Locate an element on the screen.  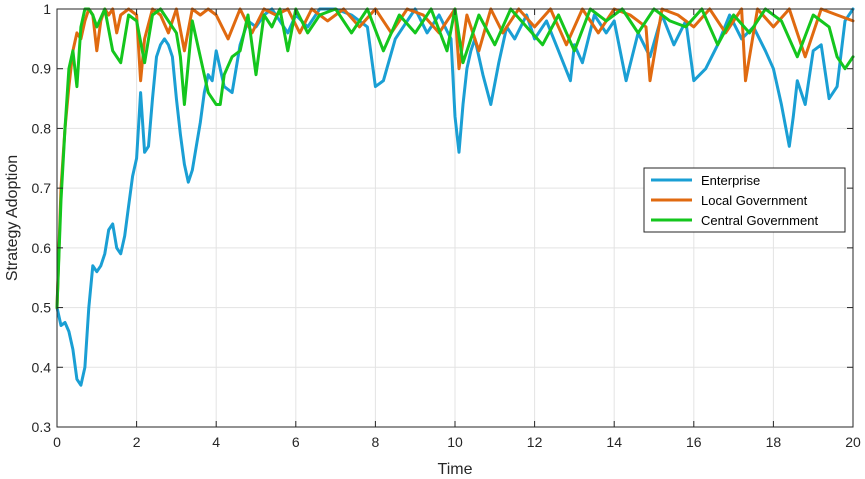
legend-label: Local Government is located at coordinates (754, 200).